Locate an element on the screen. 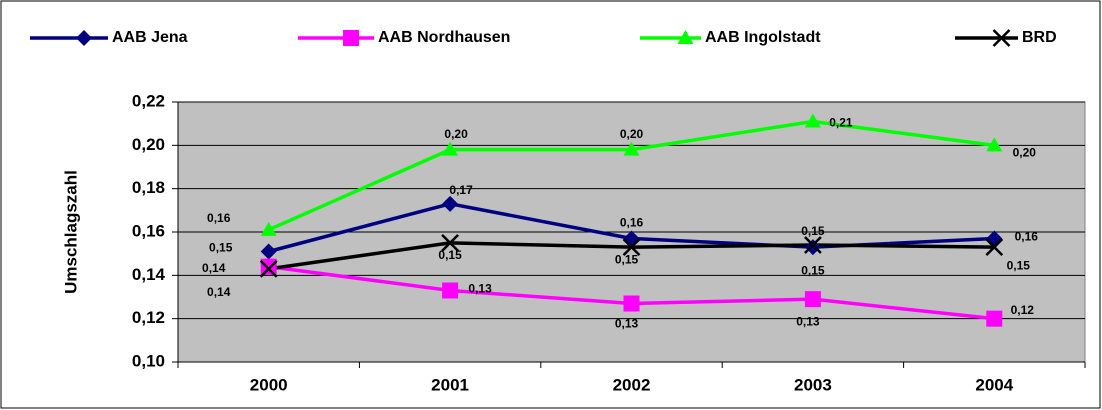  y-tick-label: 0,10 is located at coordinates (148, 360).